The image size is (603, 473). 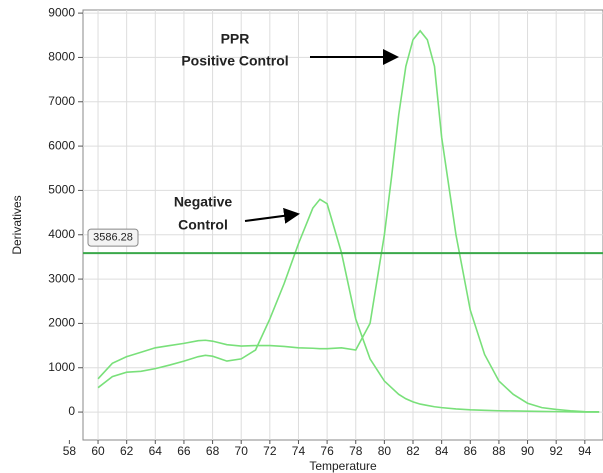 I want to click on x-tick-label: 84, so click(x=442, y=451).